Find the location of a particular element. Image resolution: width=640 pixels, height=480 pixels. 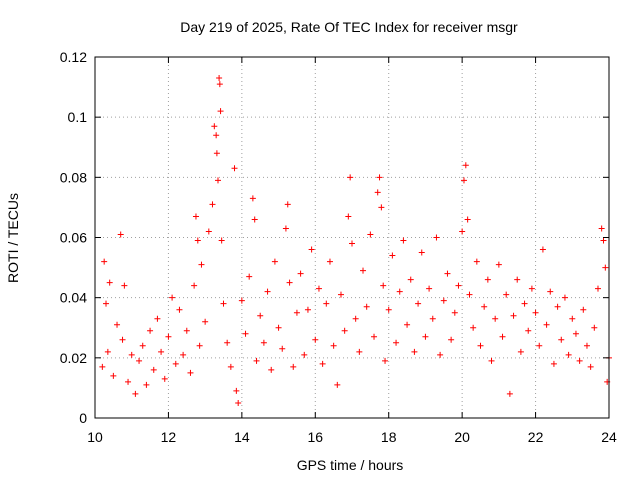

y-tick-label: 0.1 is located at coordinates (78, 117).